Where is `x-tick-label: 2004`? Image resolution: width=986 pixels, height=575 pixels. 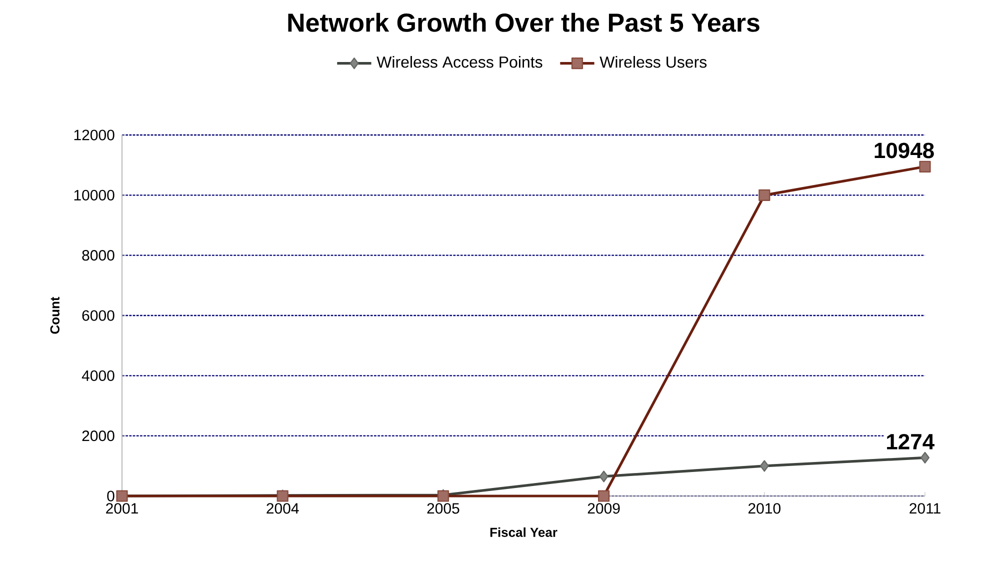
x-tick-label: 2004 is located at coordinates (282, 508).